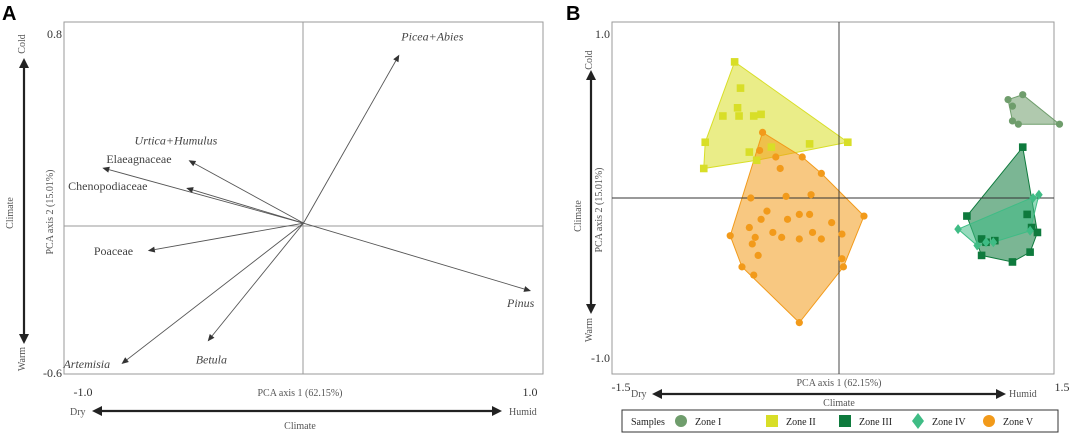  I want to click on a-xlabel: PCA axis 1 (62.15%), so click(300, 393).